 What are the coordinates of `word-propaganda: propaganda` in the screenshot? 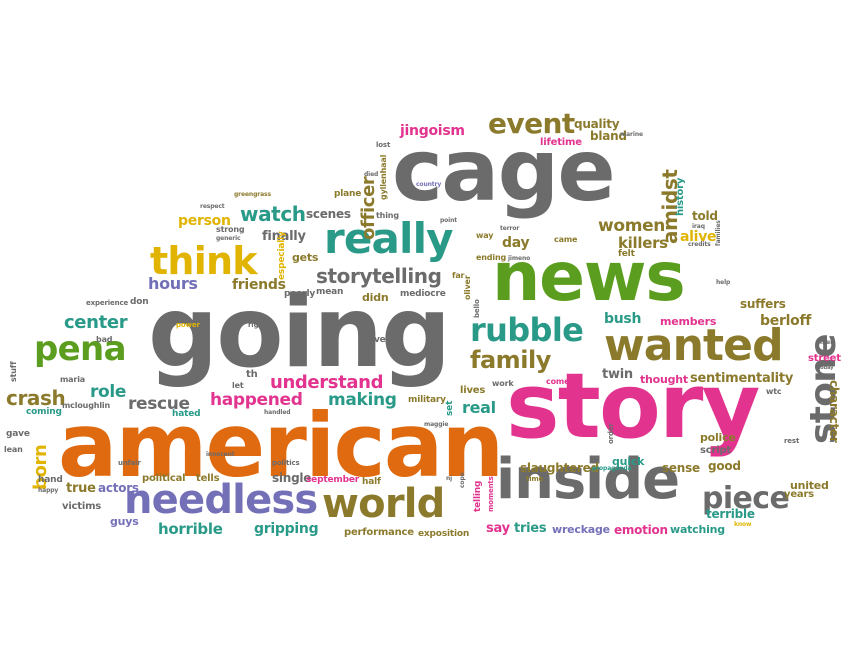 It's located at (612, 468).